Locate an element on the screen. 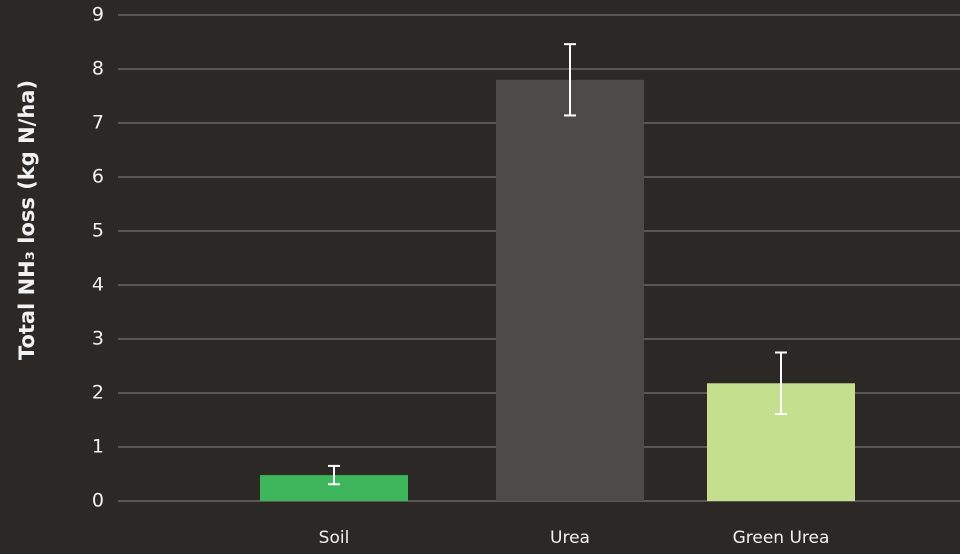 Image resolution: width=960 pixels, height=554 pixels. x-tick-label: Green Urea is located at coordinates (781, 538).